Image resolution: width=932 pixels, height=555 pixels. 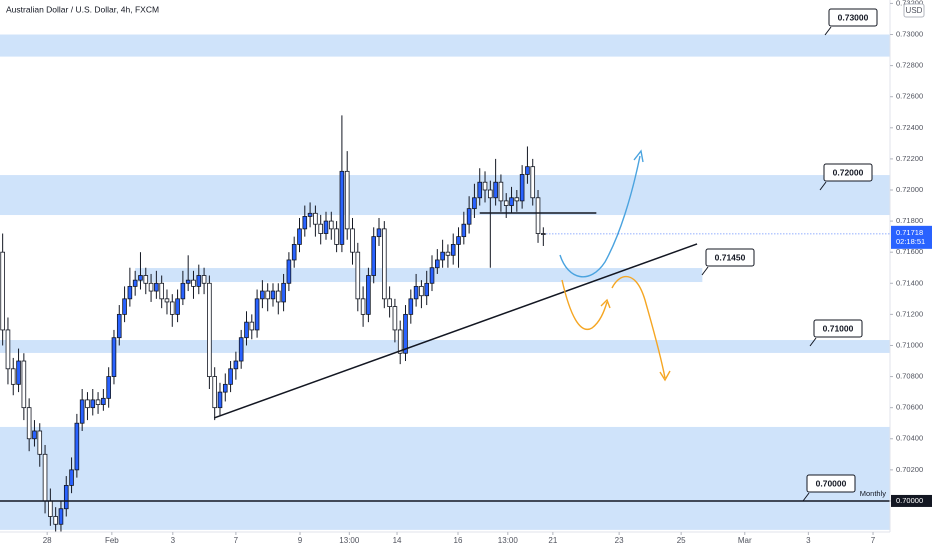 I want to click on zone-label: 0.72000, so click(x=848, y=172).